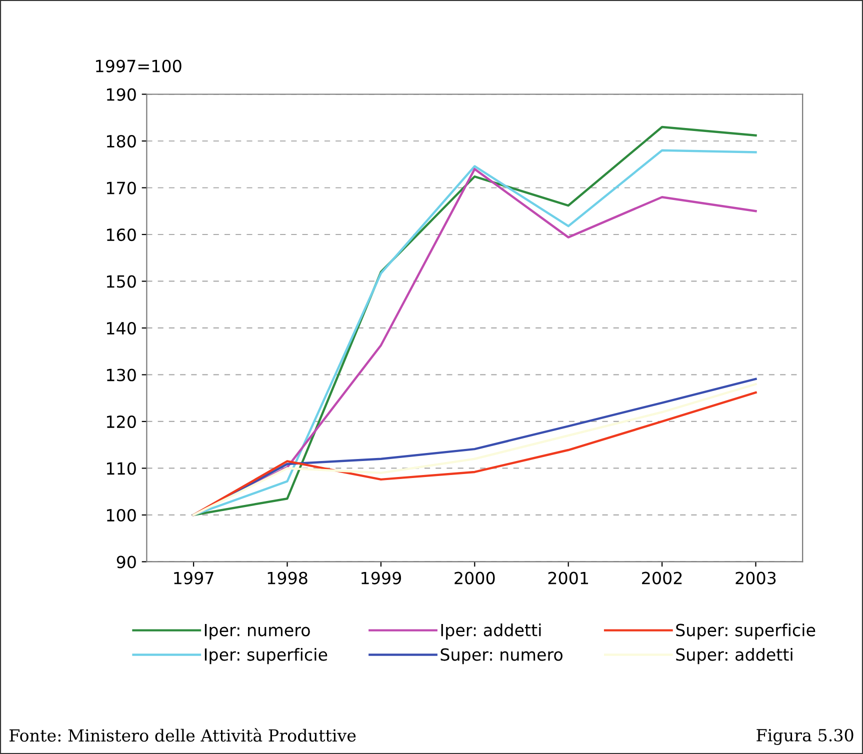 The height and width of the screenshot is (754, 863). What do you see at coordinates (568, 578) in the screenshot?
I see `x-tick-label: 2001` at bounding box center [568, 578].